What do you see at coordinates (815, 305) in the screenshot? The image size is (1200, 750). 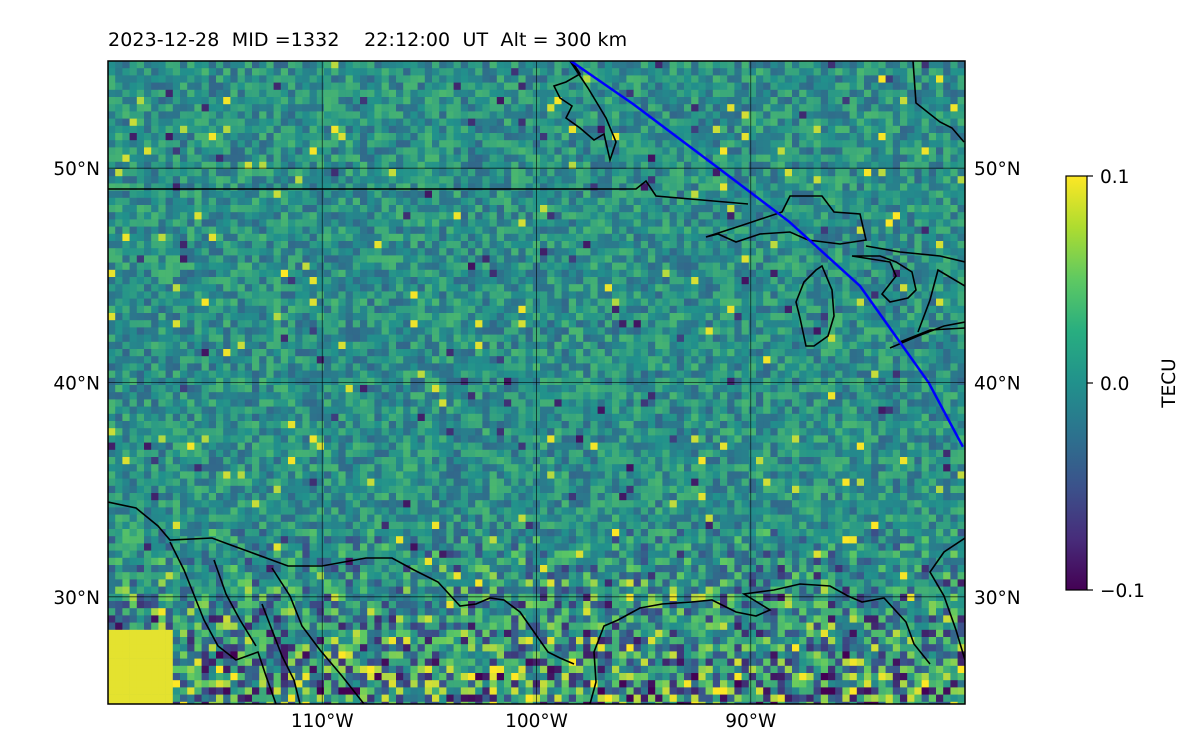 I see `lake-michigan` at bounding box center [815, 305].